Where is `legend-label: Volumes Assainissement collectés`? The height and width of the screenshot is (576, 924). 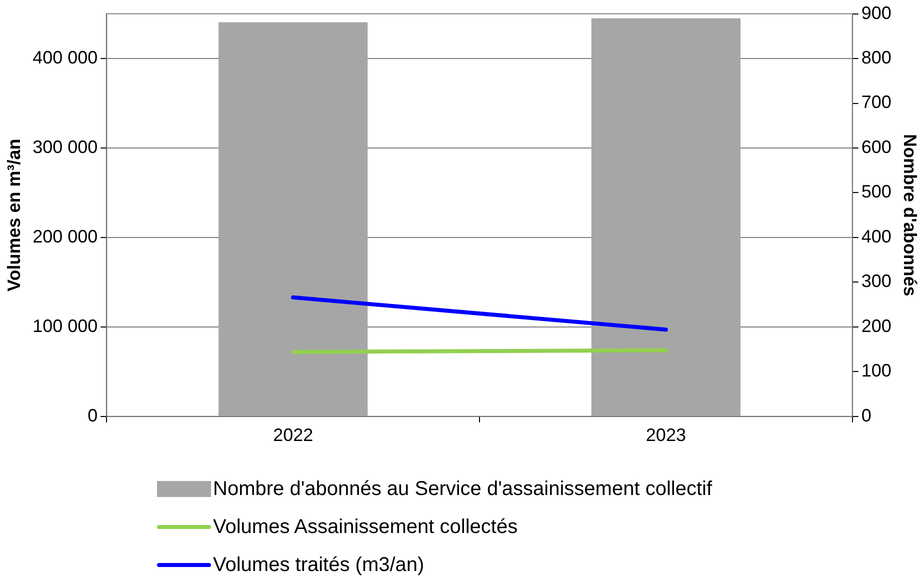
legend-label: Volumes Assainissement collectés is located at coordinates (365, 527).